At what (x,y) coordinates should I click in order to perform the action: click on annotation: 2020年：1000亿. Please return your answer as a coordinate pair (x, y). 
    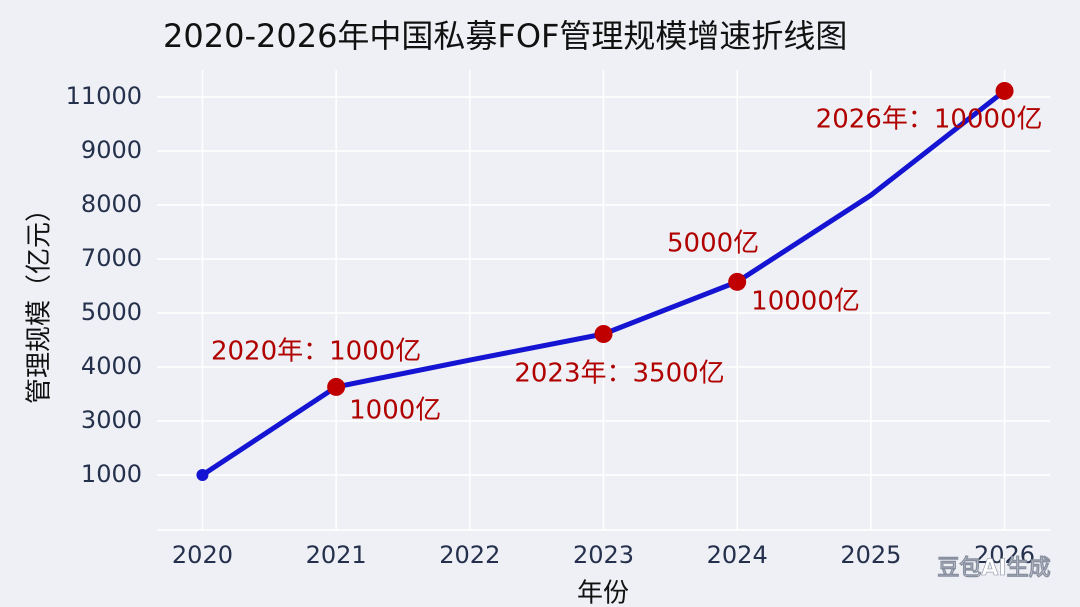
    Looking at the image, I should click on (316, 351).